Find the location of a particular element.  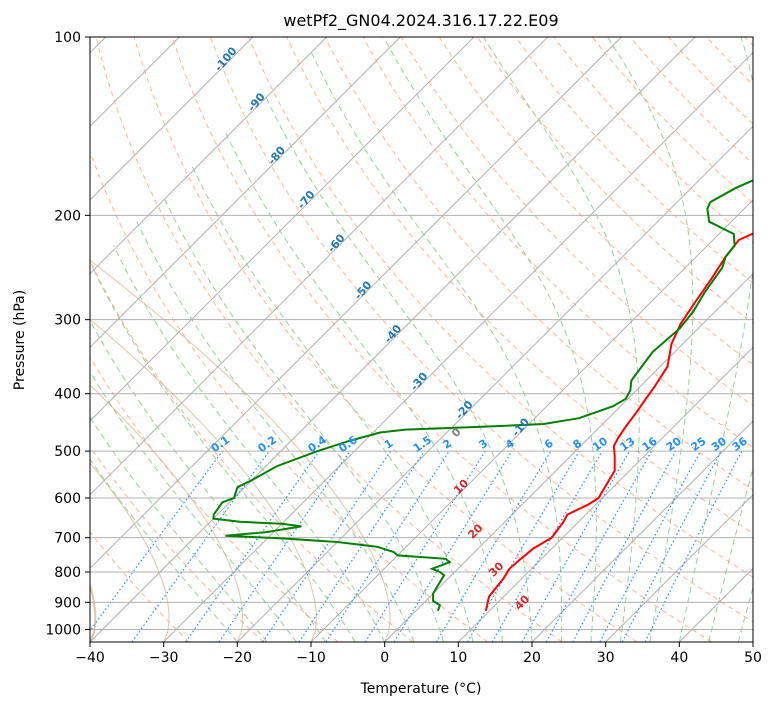

y-tick-label: 500 is located at coordinates (67, 452).